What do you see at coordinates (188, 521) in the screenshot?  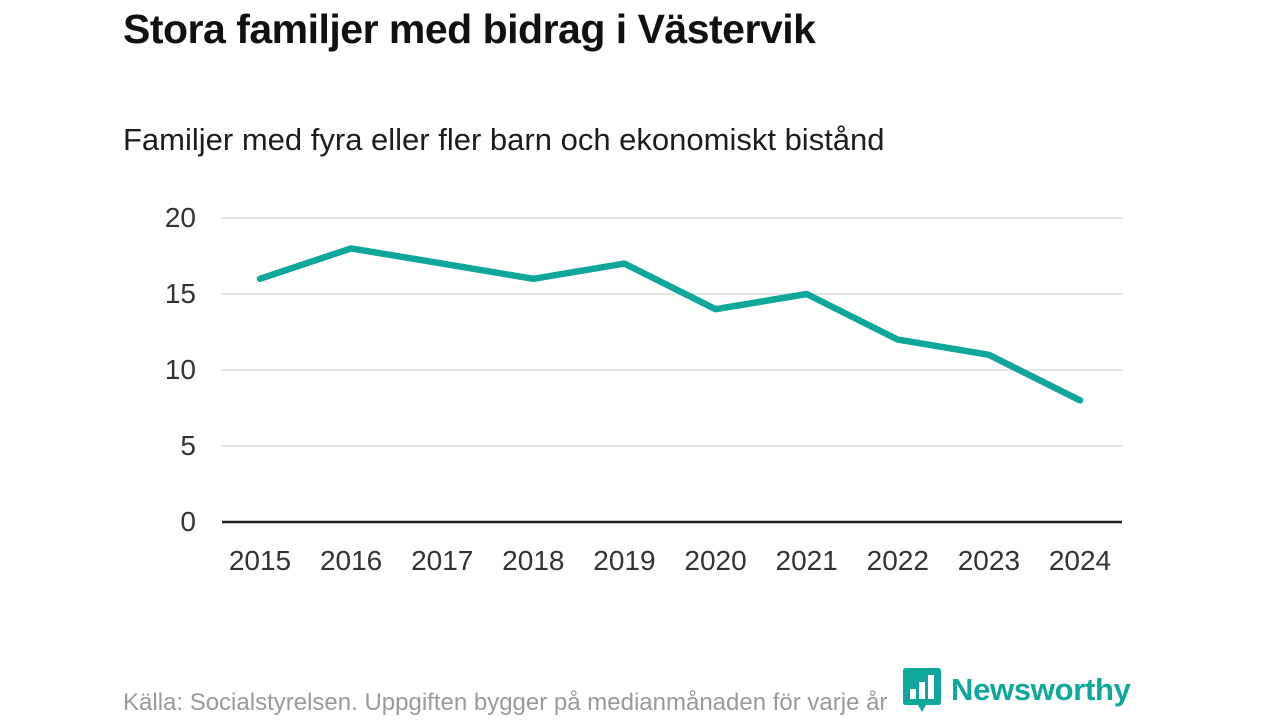 I see `y-axis-label: 0` at bounding box center [188, 521].